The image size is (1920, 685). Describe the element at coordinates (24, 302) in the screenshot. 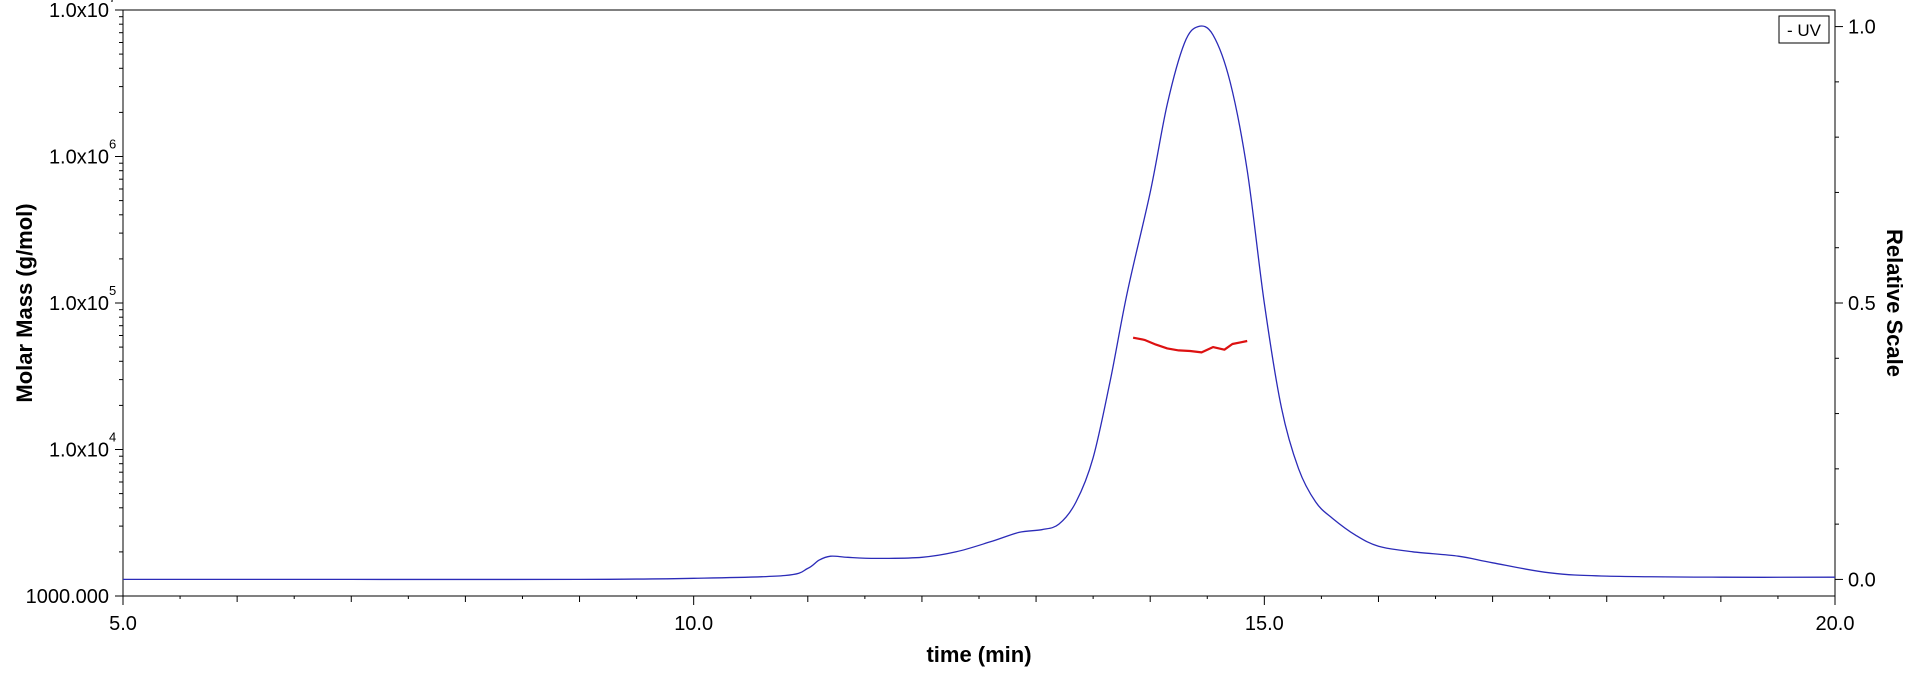

I see `y-axis-left-title: Molar Mass (g/mol)` at that location.